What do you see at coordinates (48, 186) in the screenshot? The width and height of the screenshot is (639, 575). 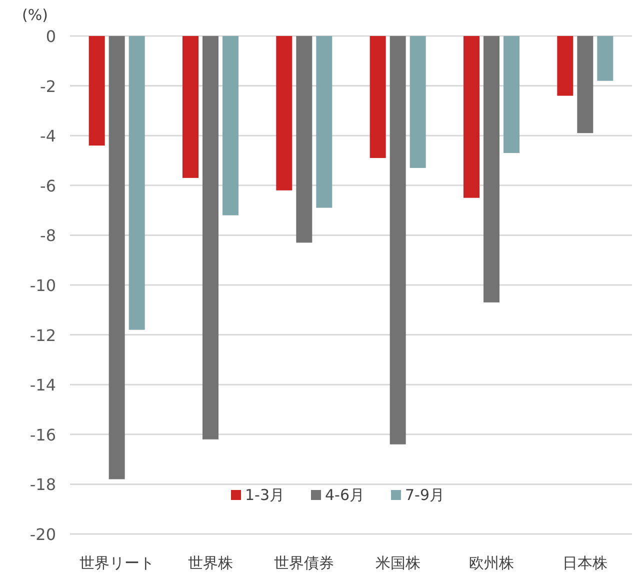 I see `y-tick-label: -6` at bounding box center [48, 186].